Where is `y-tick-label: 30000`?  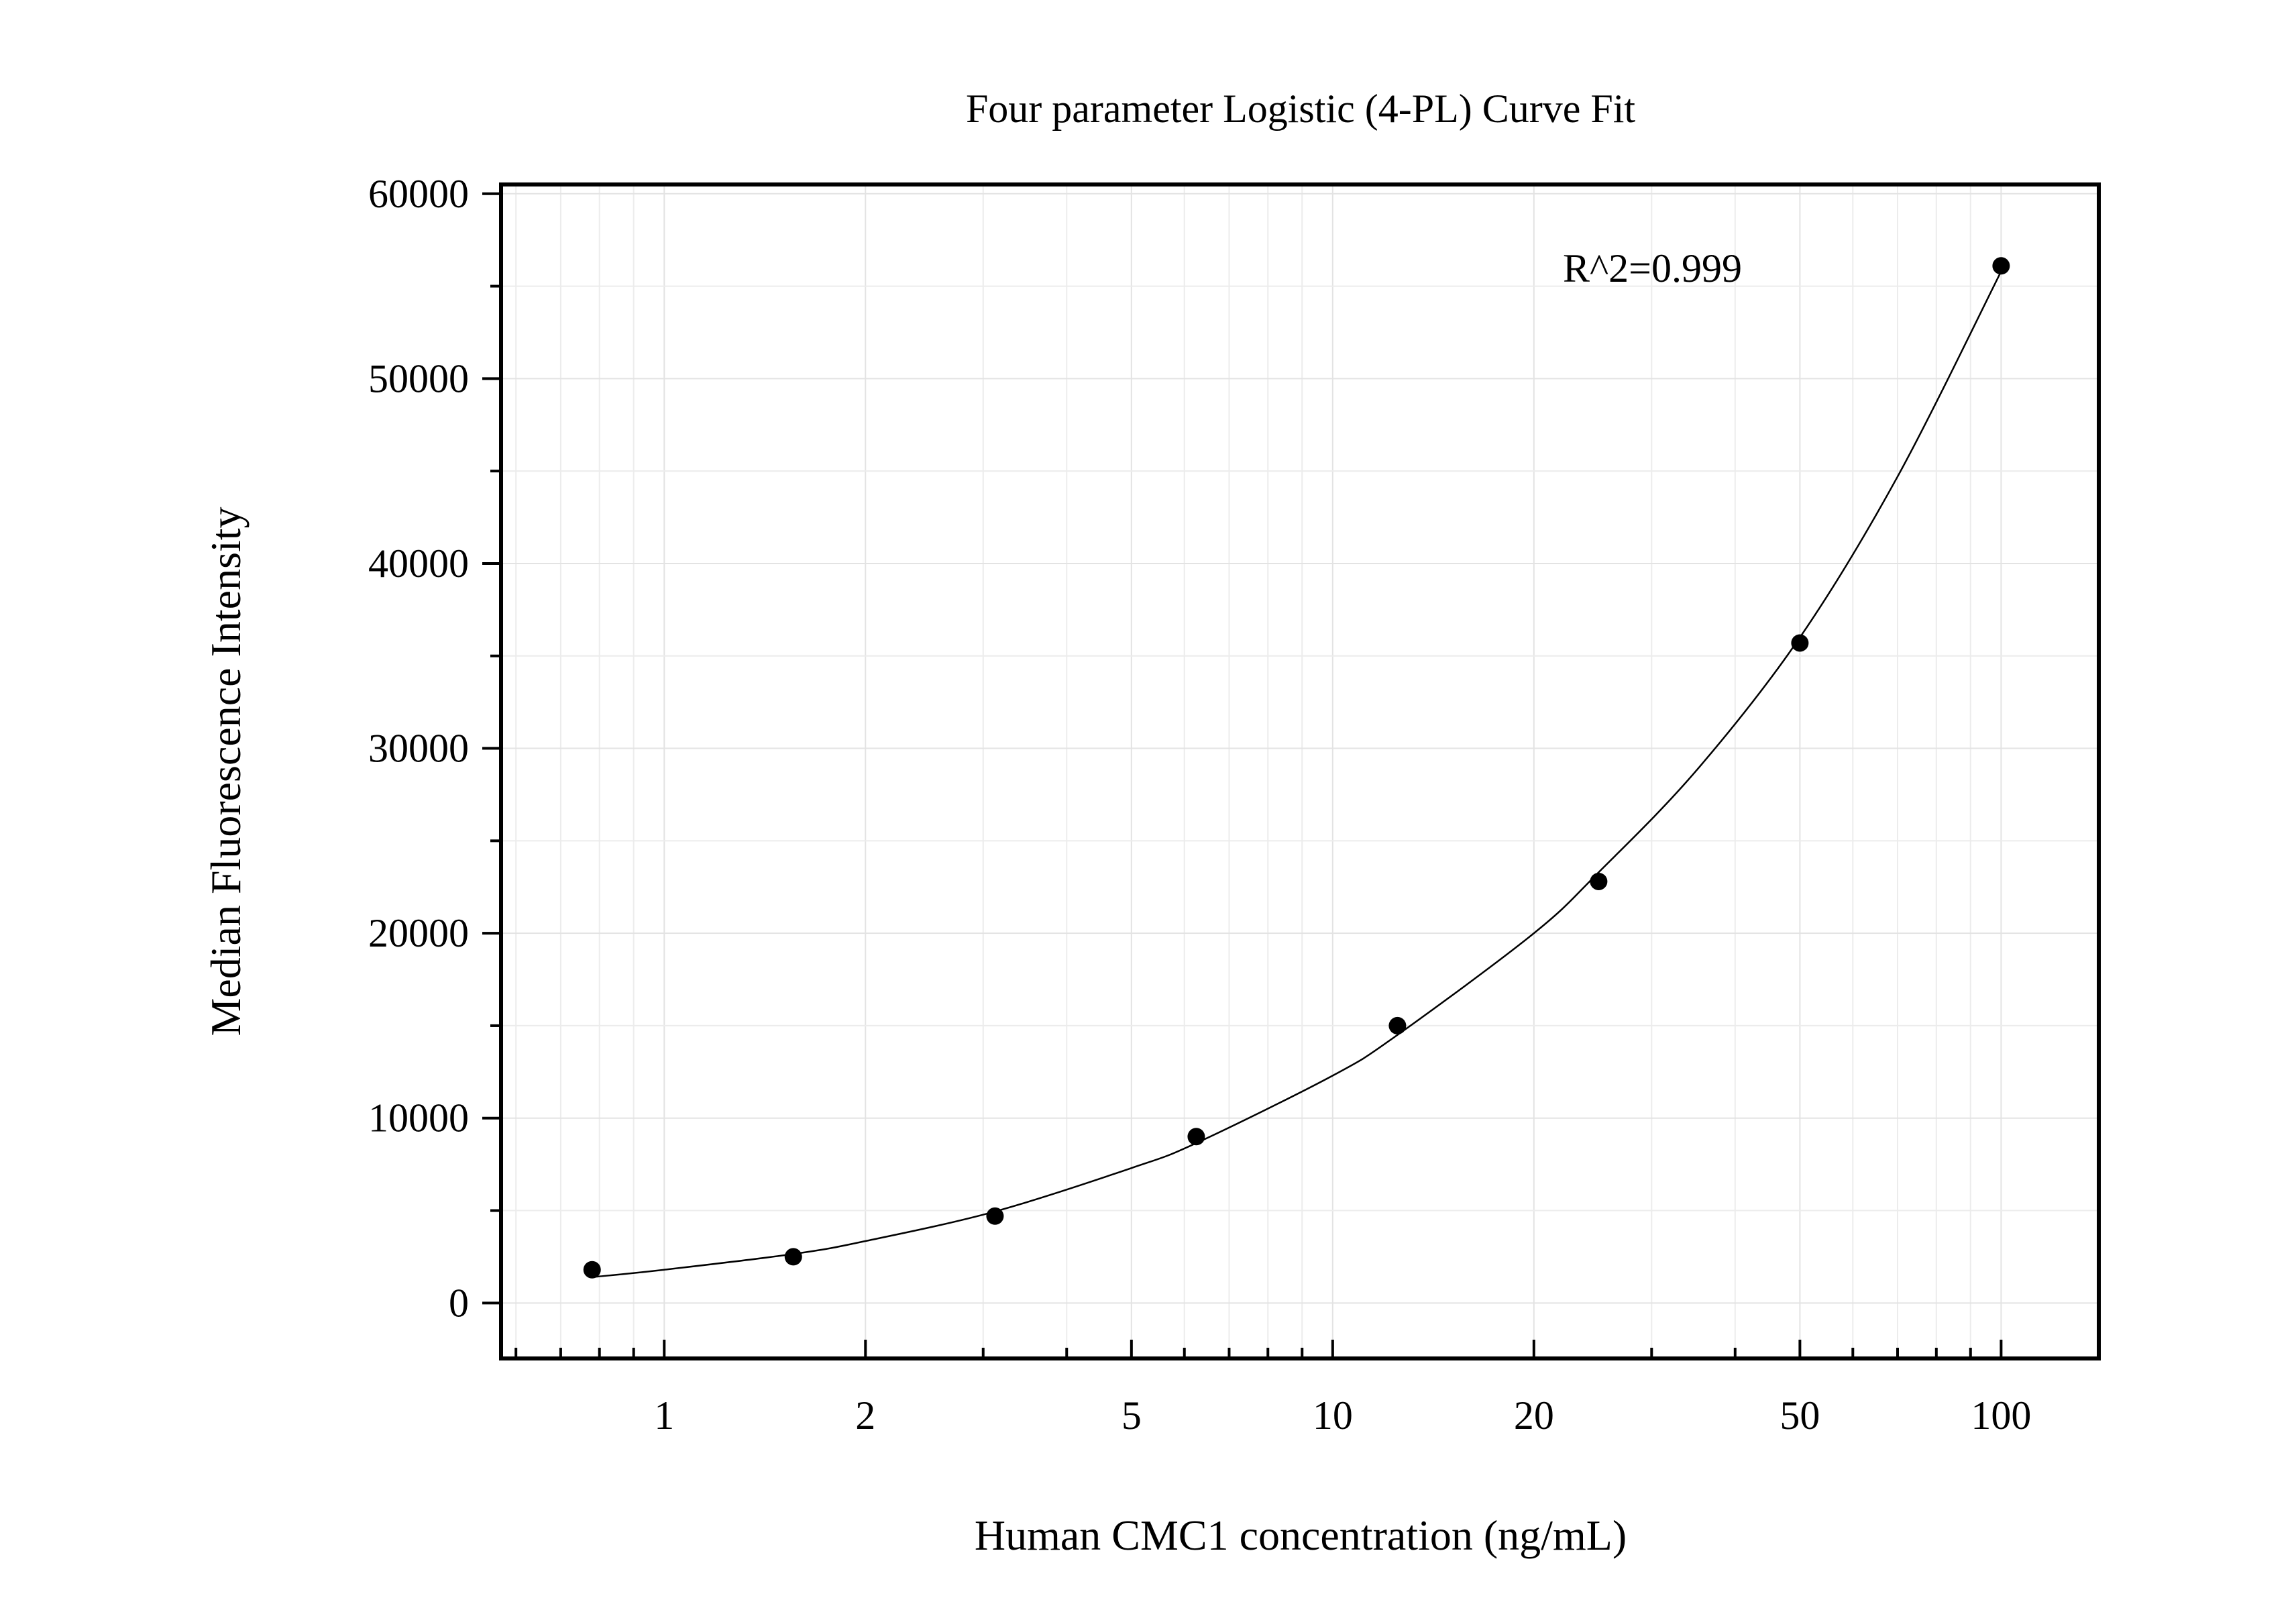
y-tick-label: 30000 is located at coordinates (418, 749).